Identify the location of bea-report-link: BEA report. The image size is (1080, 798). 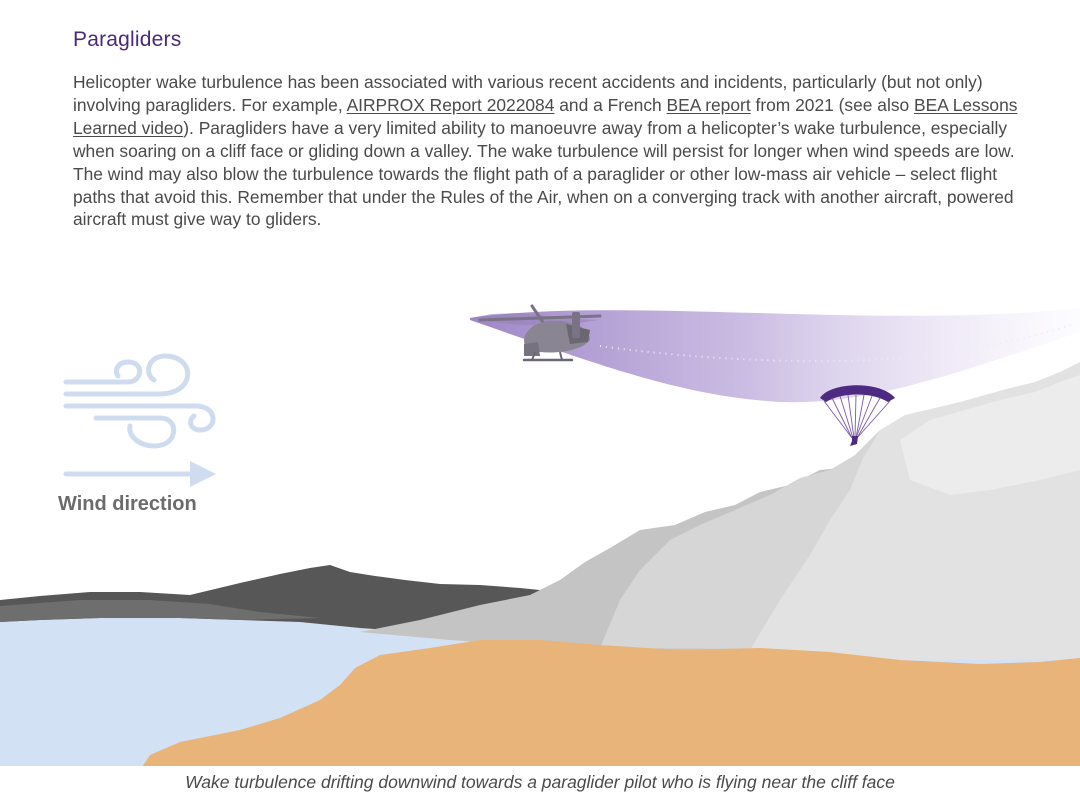
(708, 104).